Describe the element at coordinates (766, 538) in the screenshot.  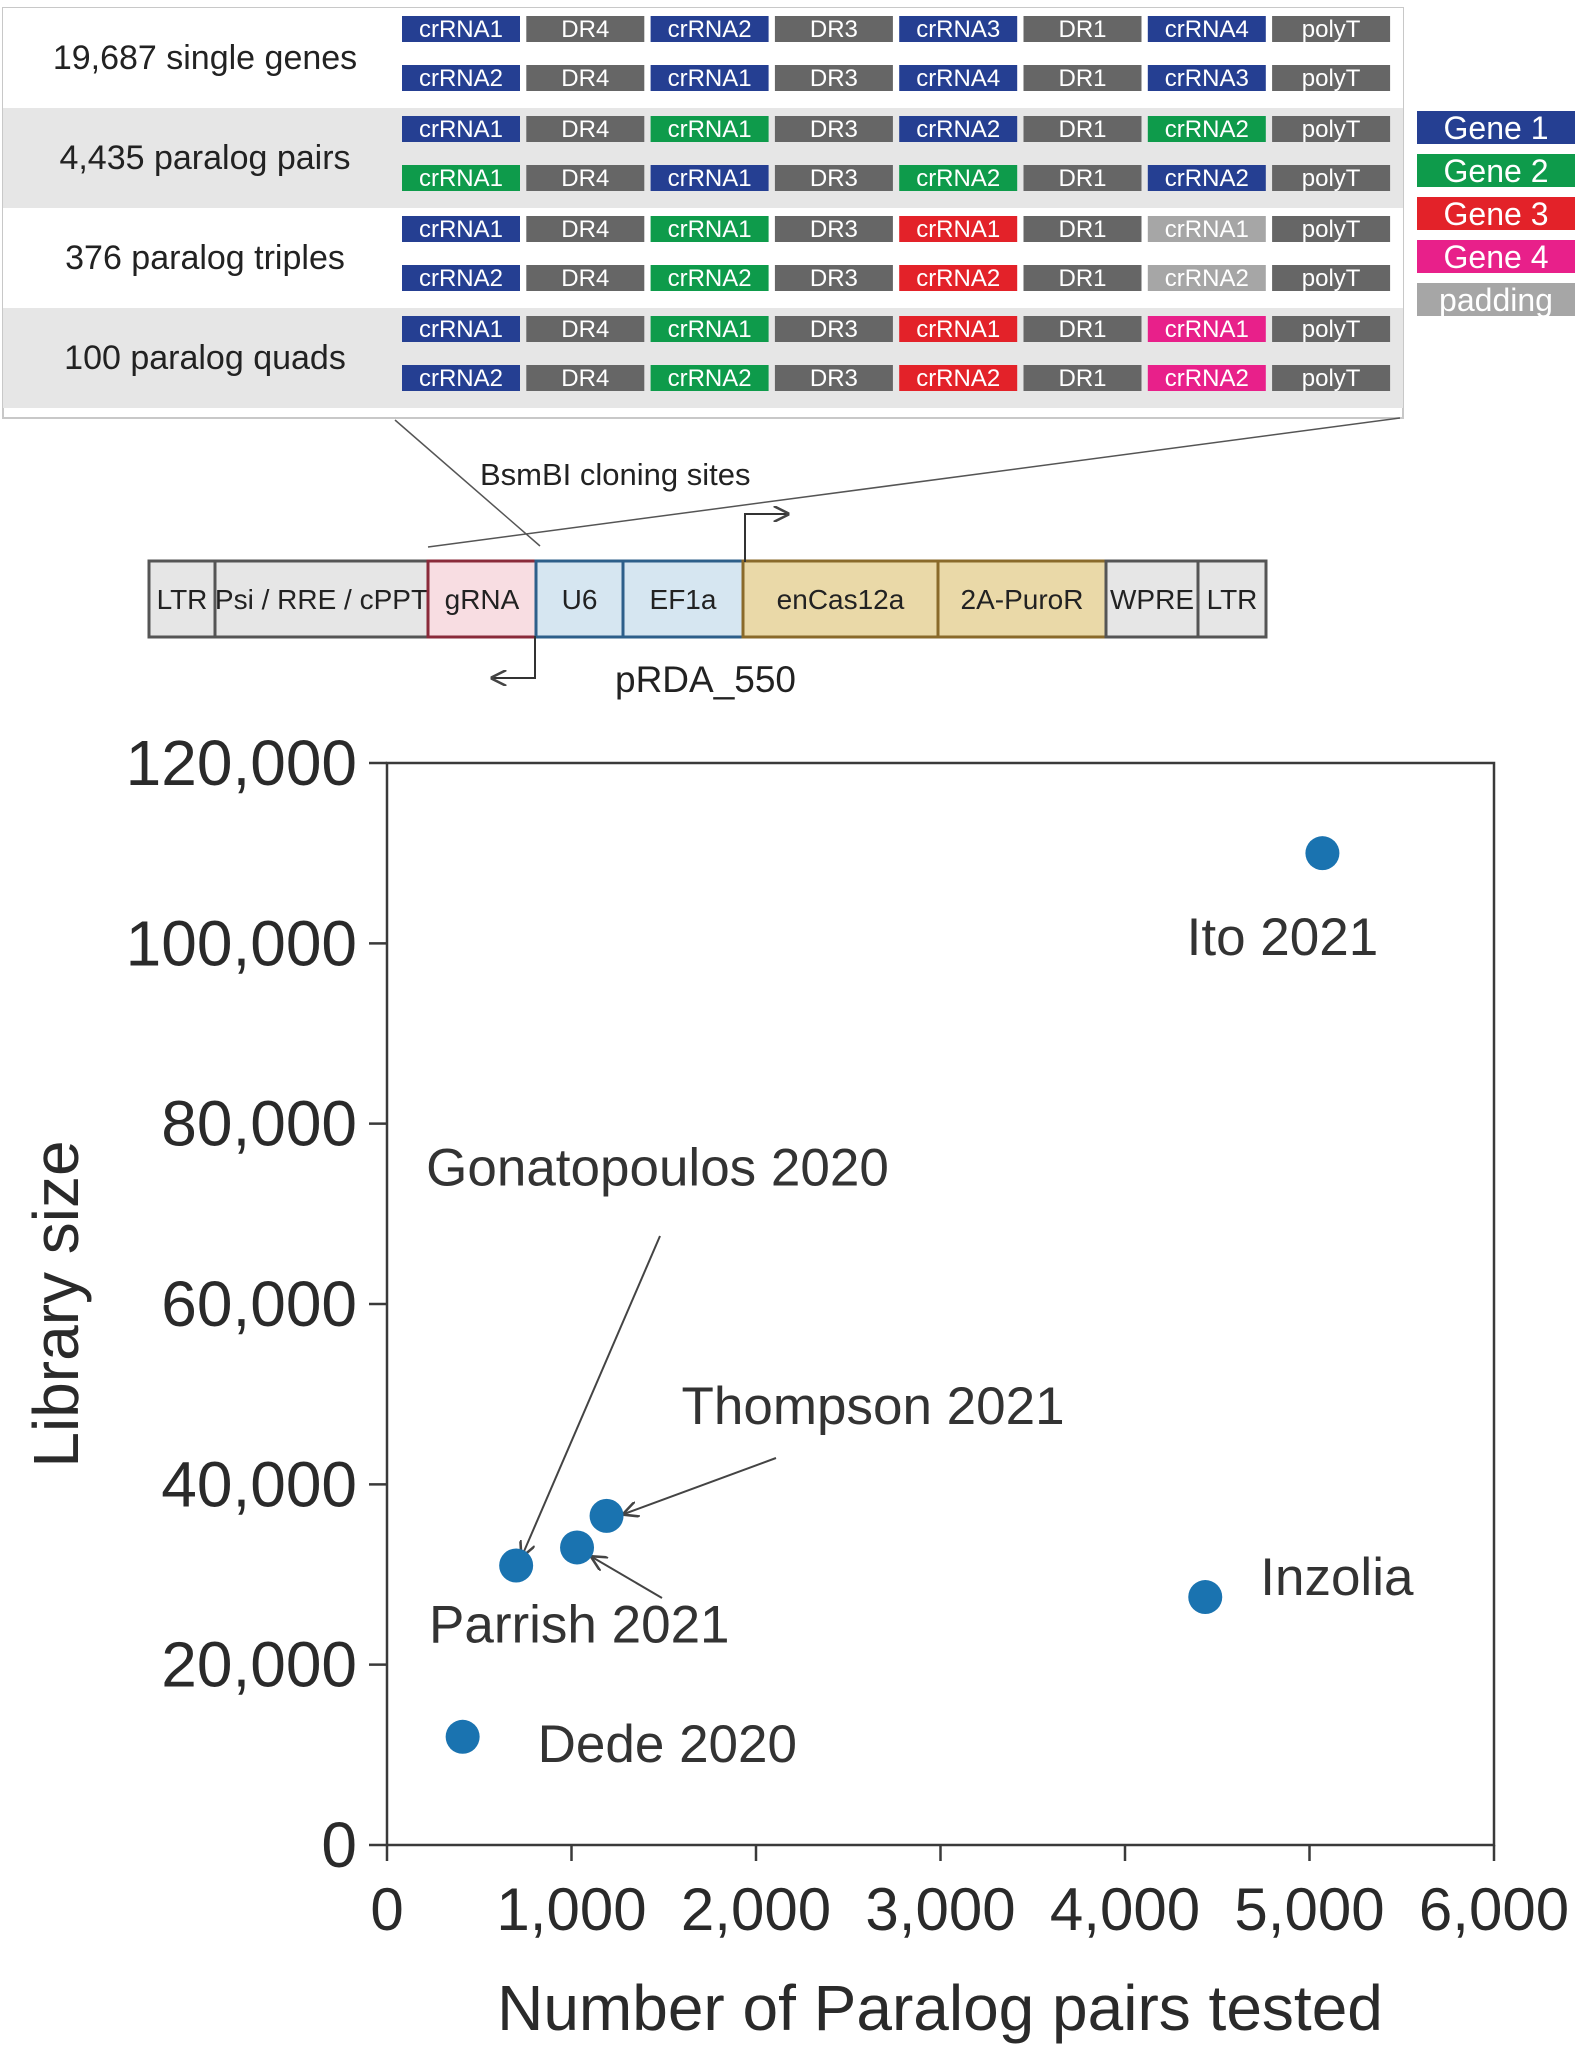
I see `ef1a-promoter-arrow` at that location.